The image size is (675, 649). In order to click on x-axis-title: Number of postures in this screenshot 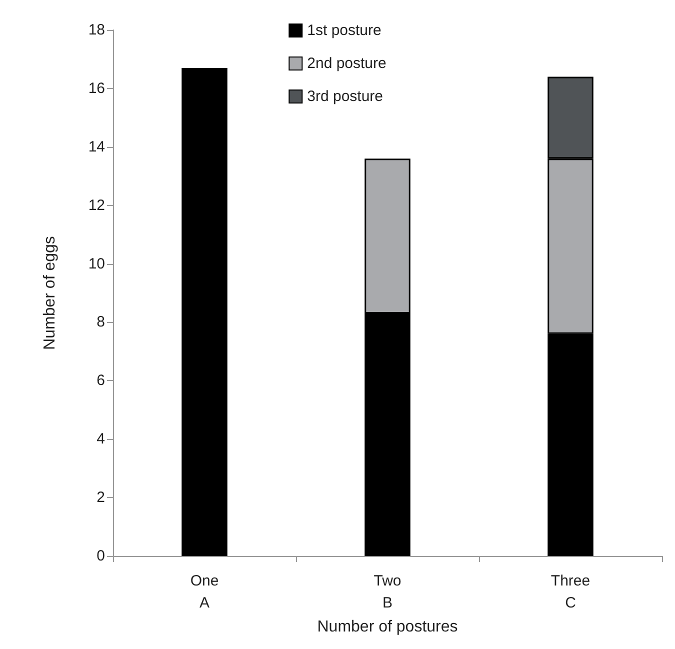, I will do `click(387, 627)`.